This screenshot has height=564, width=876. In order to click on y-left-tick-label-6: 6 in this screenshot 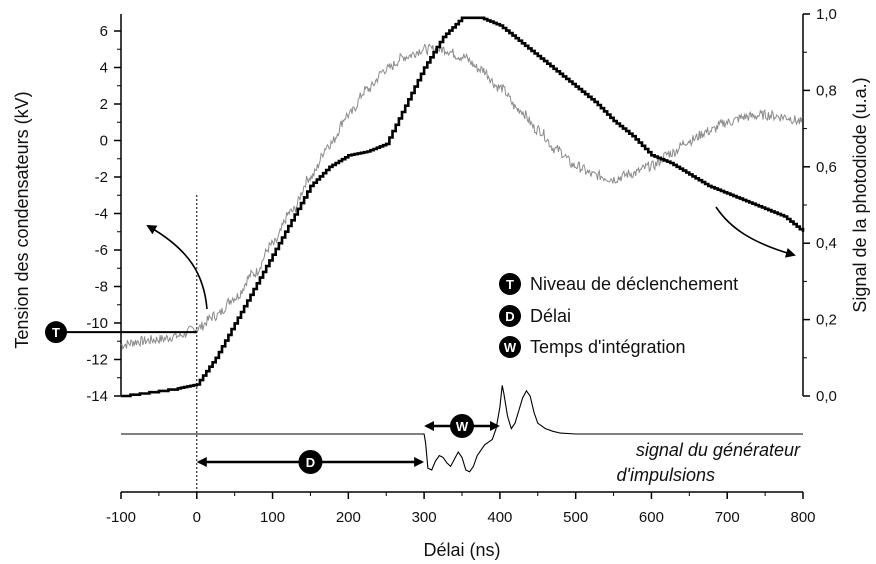, I will do `click(104, 31)`.